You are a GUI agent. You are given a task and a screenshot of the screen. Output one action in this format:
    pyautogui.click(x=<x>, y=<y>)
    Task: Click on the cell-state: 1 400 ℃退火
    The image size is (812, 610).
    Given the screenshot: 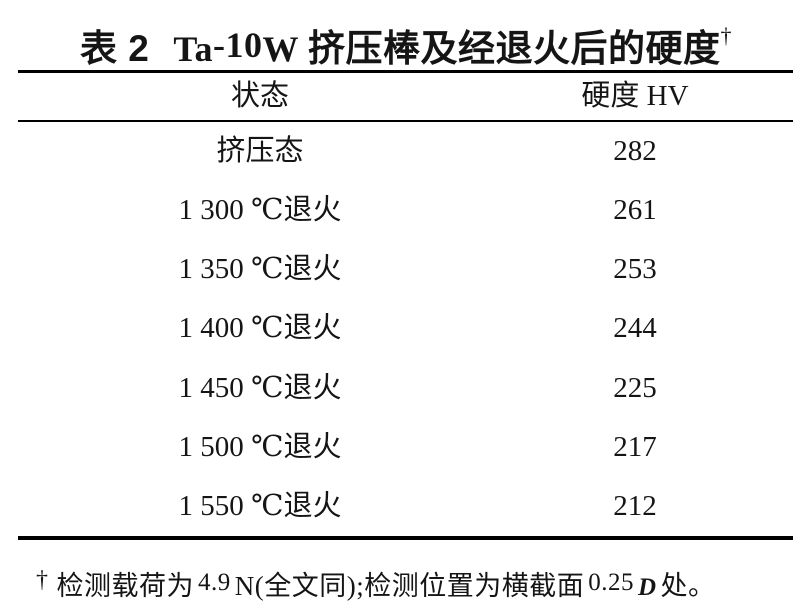 What is the action you would take?
    pyautogui.click(x=260, y=328)
    